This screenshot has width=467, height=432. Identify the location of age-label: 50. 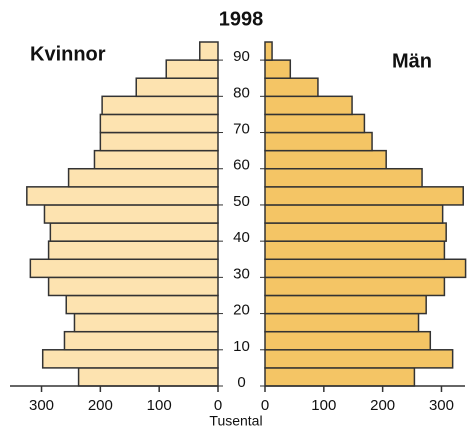
(241, 201).